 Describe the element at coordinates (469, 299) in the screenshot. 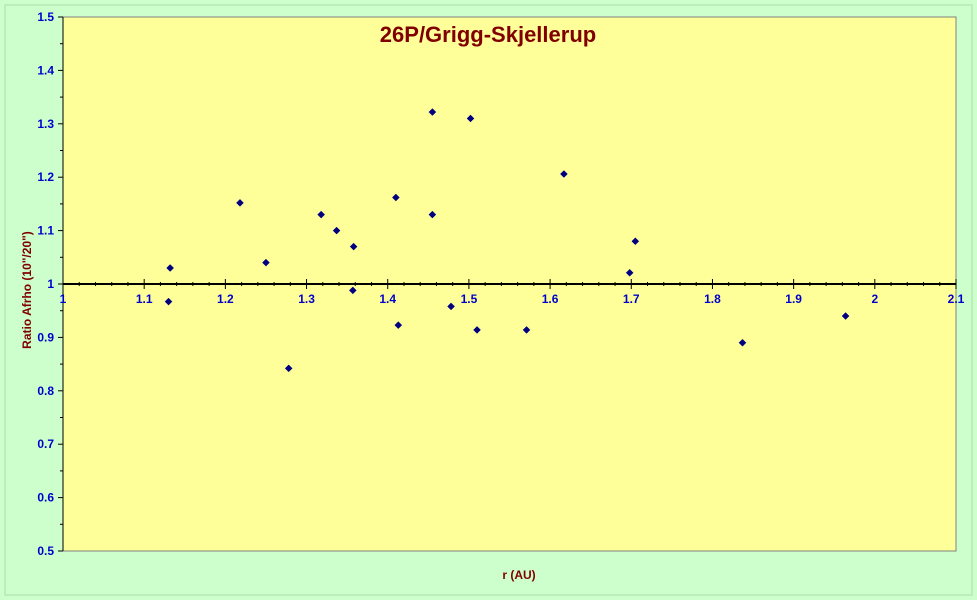

I see `x-tick-label: 1.5` at that location.